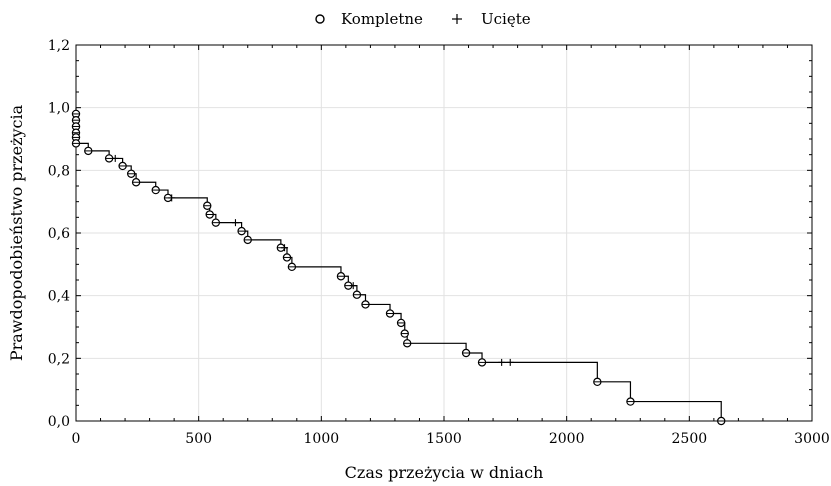 The height and width of the screenshot is (486, 831). What do you see at coordinates (567, 439) in the screenshot?
I see `x-tick-label: 2000` at bounding box center [567, 439].